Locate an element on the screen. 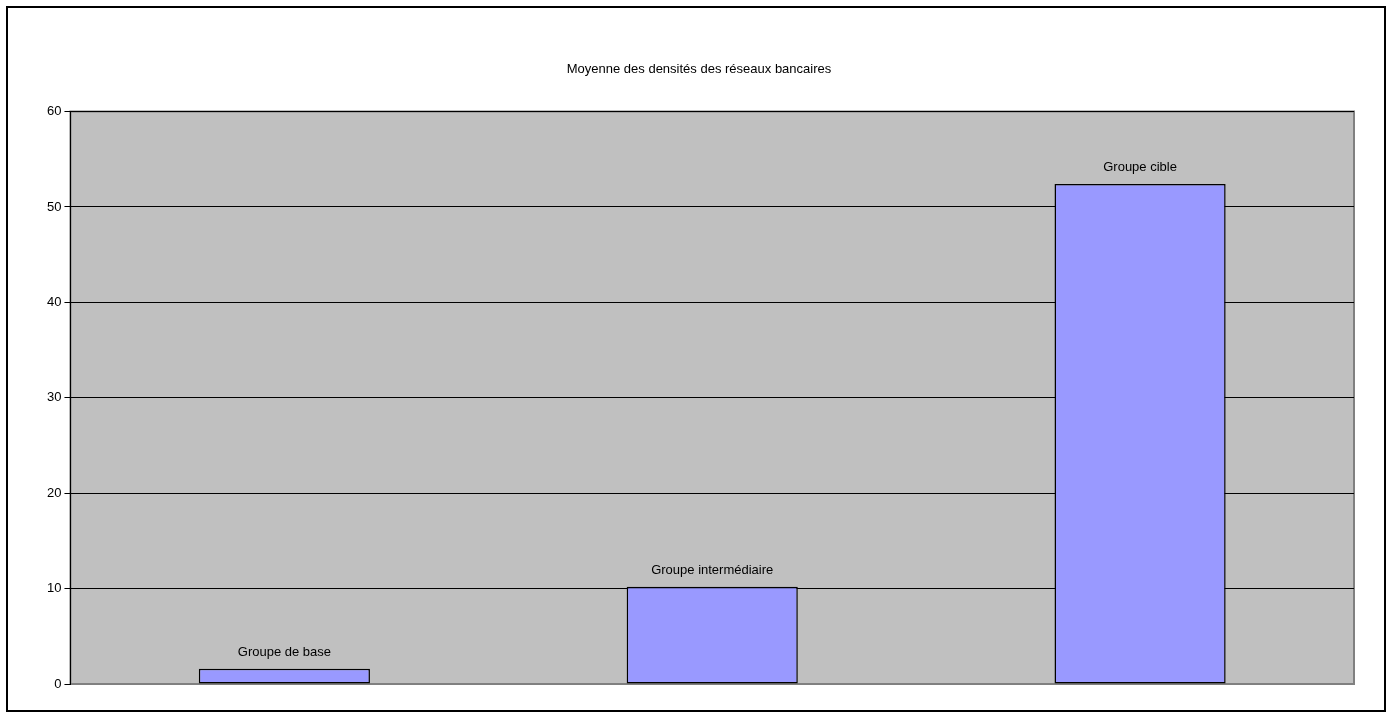 This screenshot has width=1394, height=720. y-tick-label: 60 is located at coordinates (54, 111).